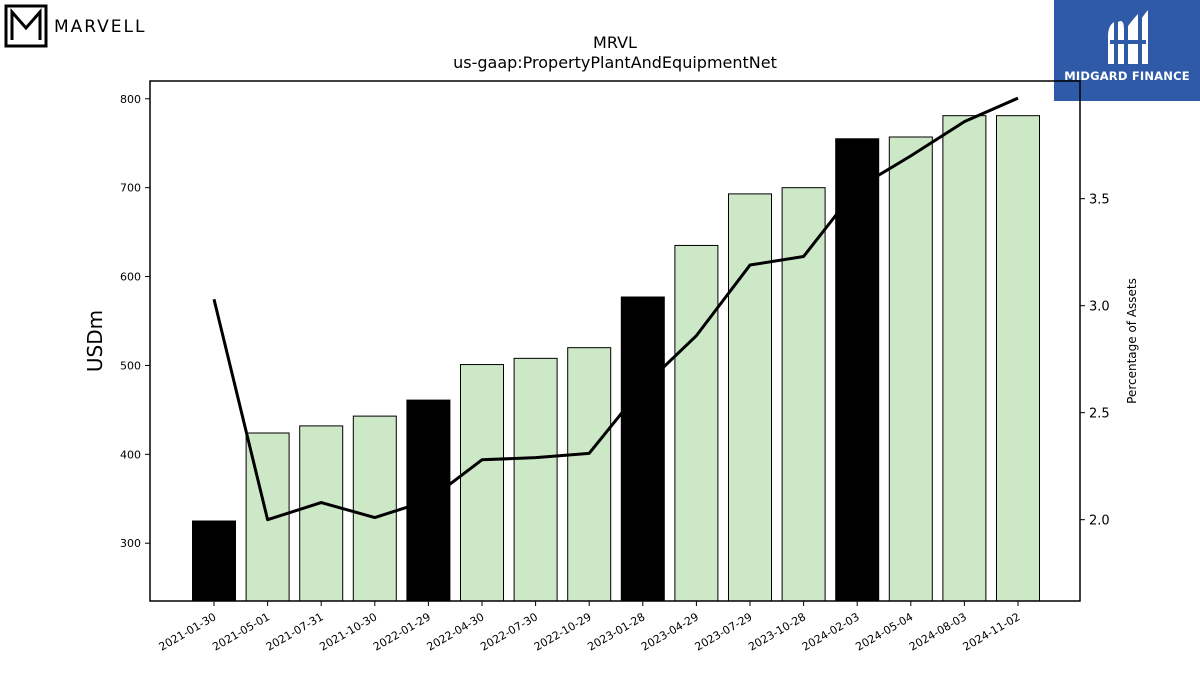 The width and height of the screenshot is (1200, 675). I want to click on chart-subtitle: us-gaap:PropertyPlantAndEquipmentNet, so click(615, 62).